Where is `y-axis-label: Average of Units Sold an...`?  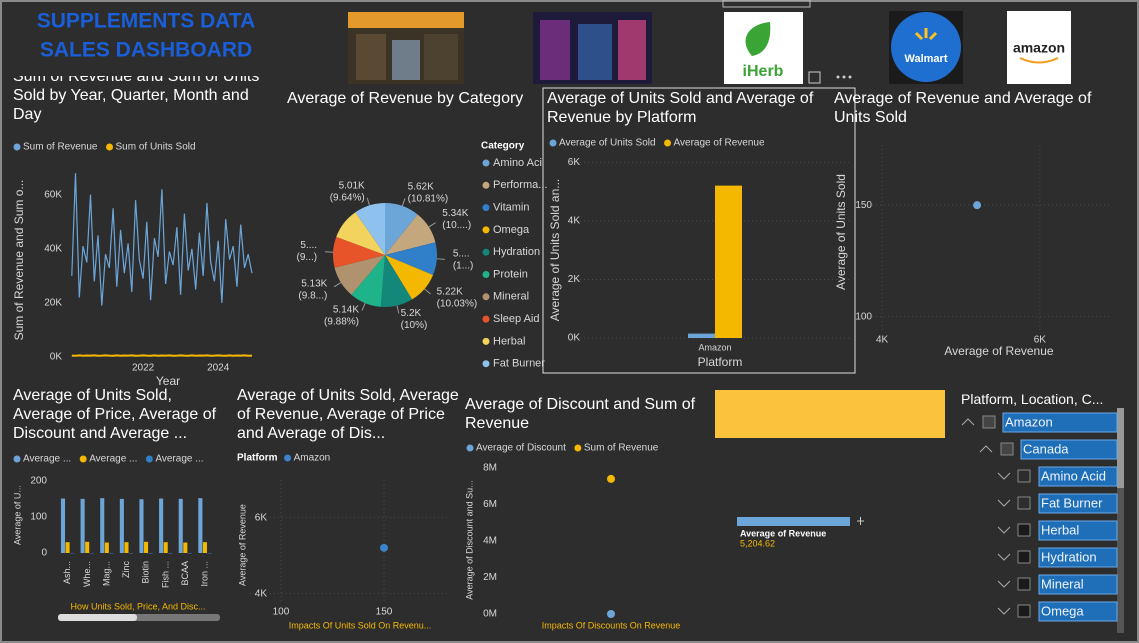
y-axis-label: Average of Units Sold an... is located at coordinates (555, 250).